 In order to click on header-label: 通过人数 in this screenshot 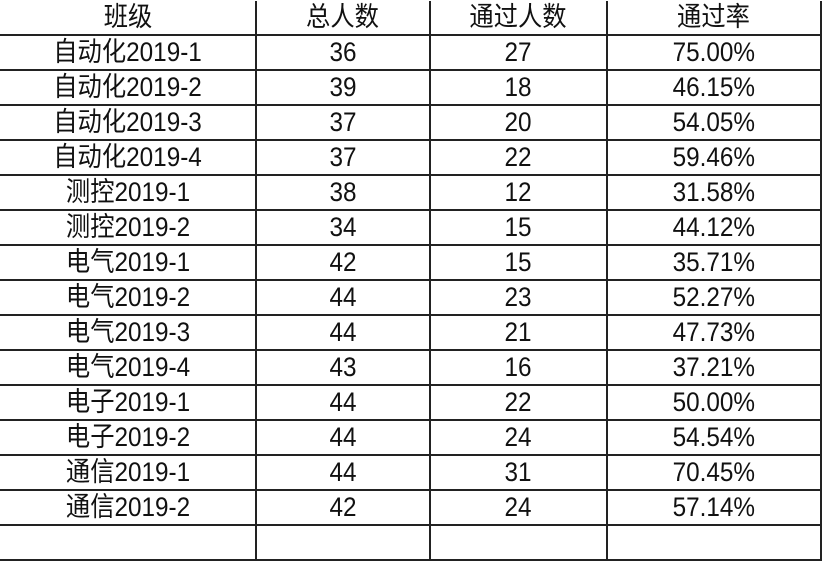, I will do `click(518, 17)`.